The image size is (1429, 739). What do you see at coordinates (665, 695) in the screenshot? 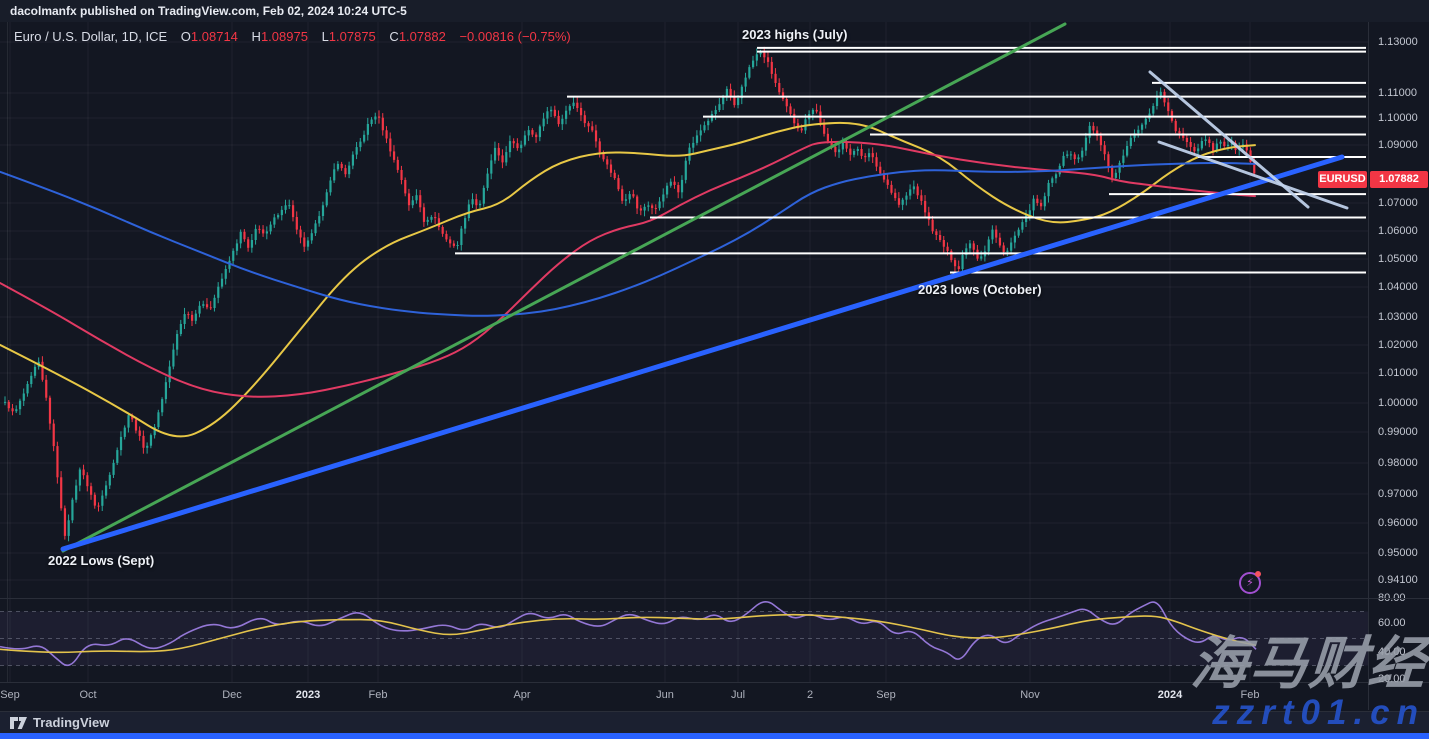
I see `time-axis-label: Jun` at bounding box center [665, 695].